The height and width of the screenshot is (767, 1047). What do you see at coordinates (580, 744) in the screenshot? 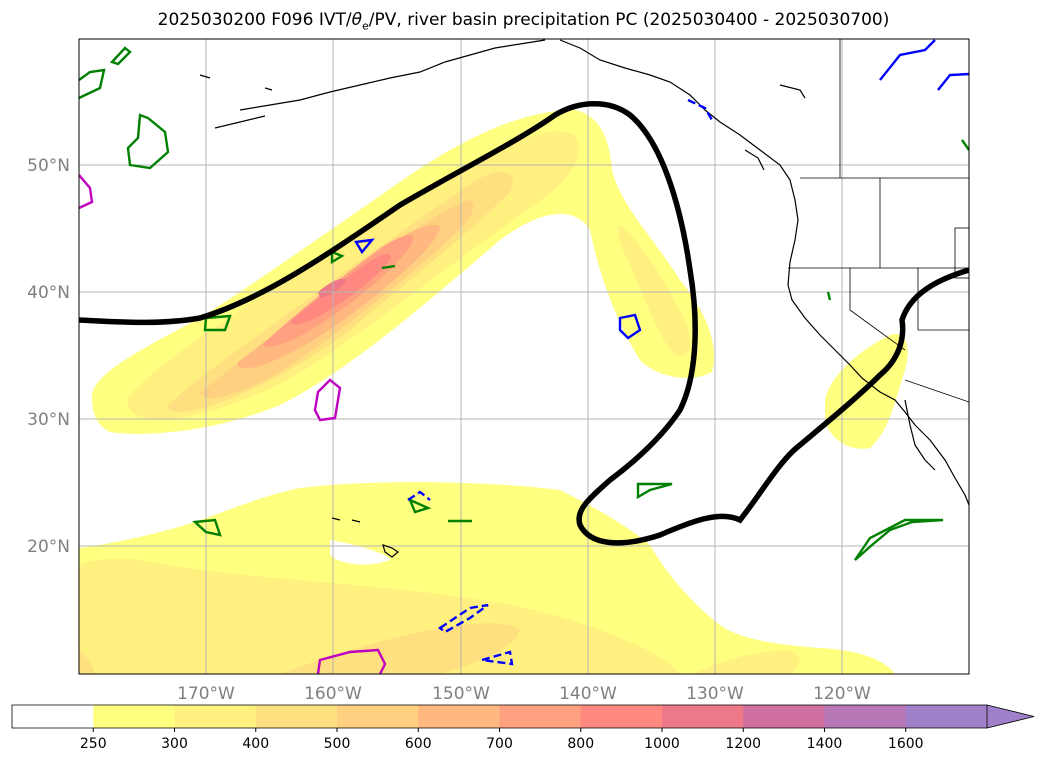
I see `colorbar-tick-label: 800` at bounding box center [580, 744].